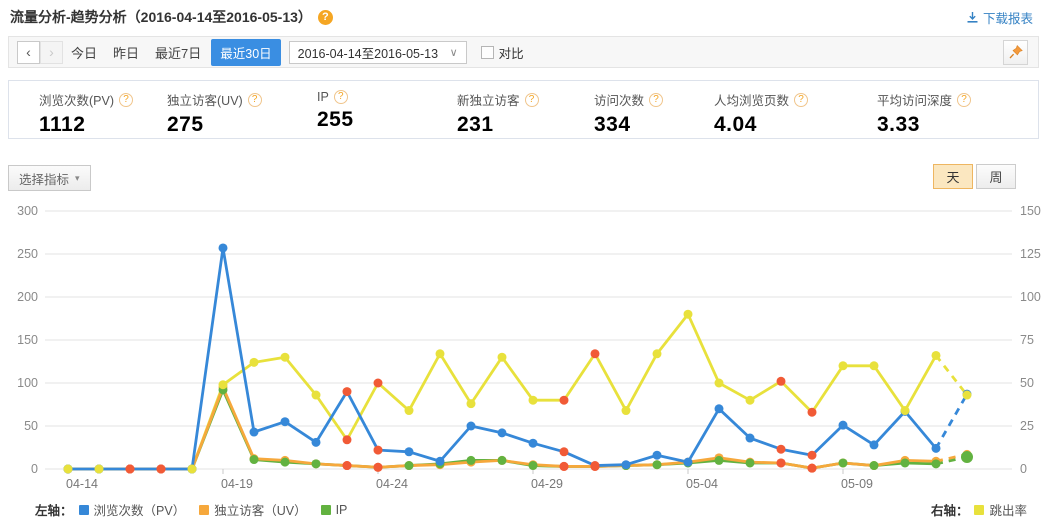 The image size is (1047, 527). I want to click on stat-visits-help-icon: ?, so click(656, 99).